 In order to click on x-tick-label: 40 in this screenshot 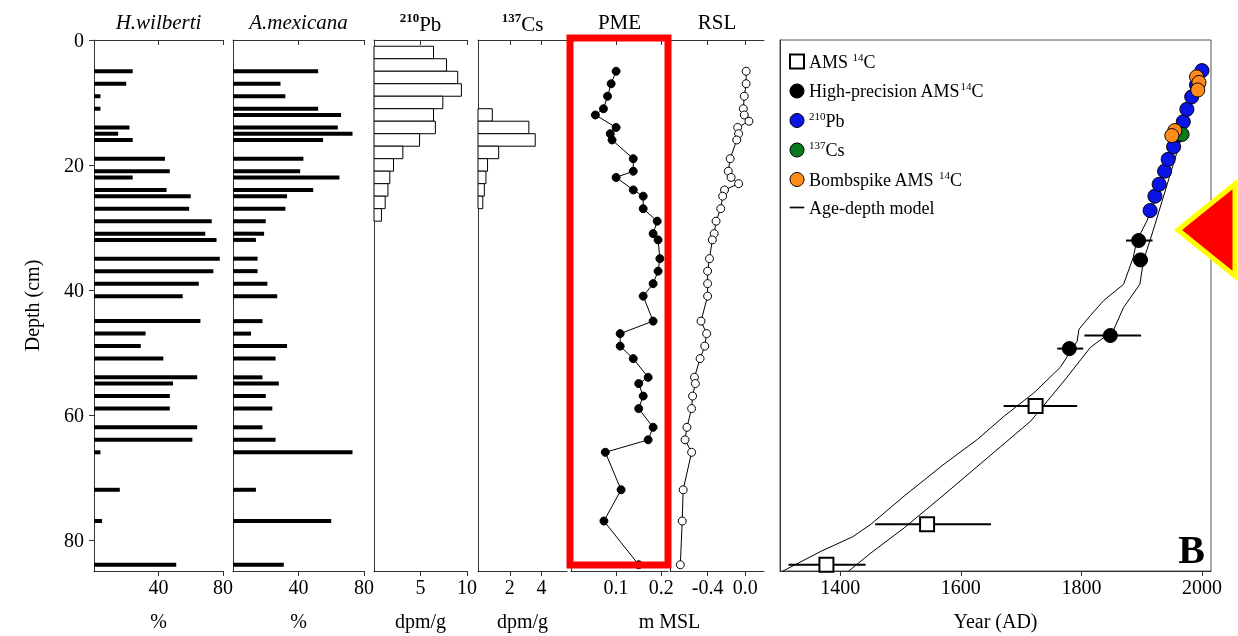, I will do `click(158, 587)`.